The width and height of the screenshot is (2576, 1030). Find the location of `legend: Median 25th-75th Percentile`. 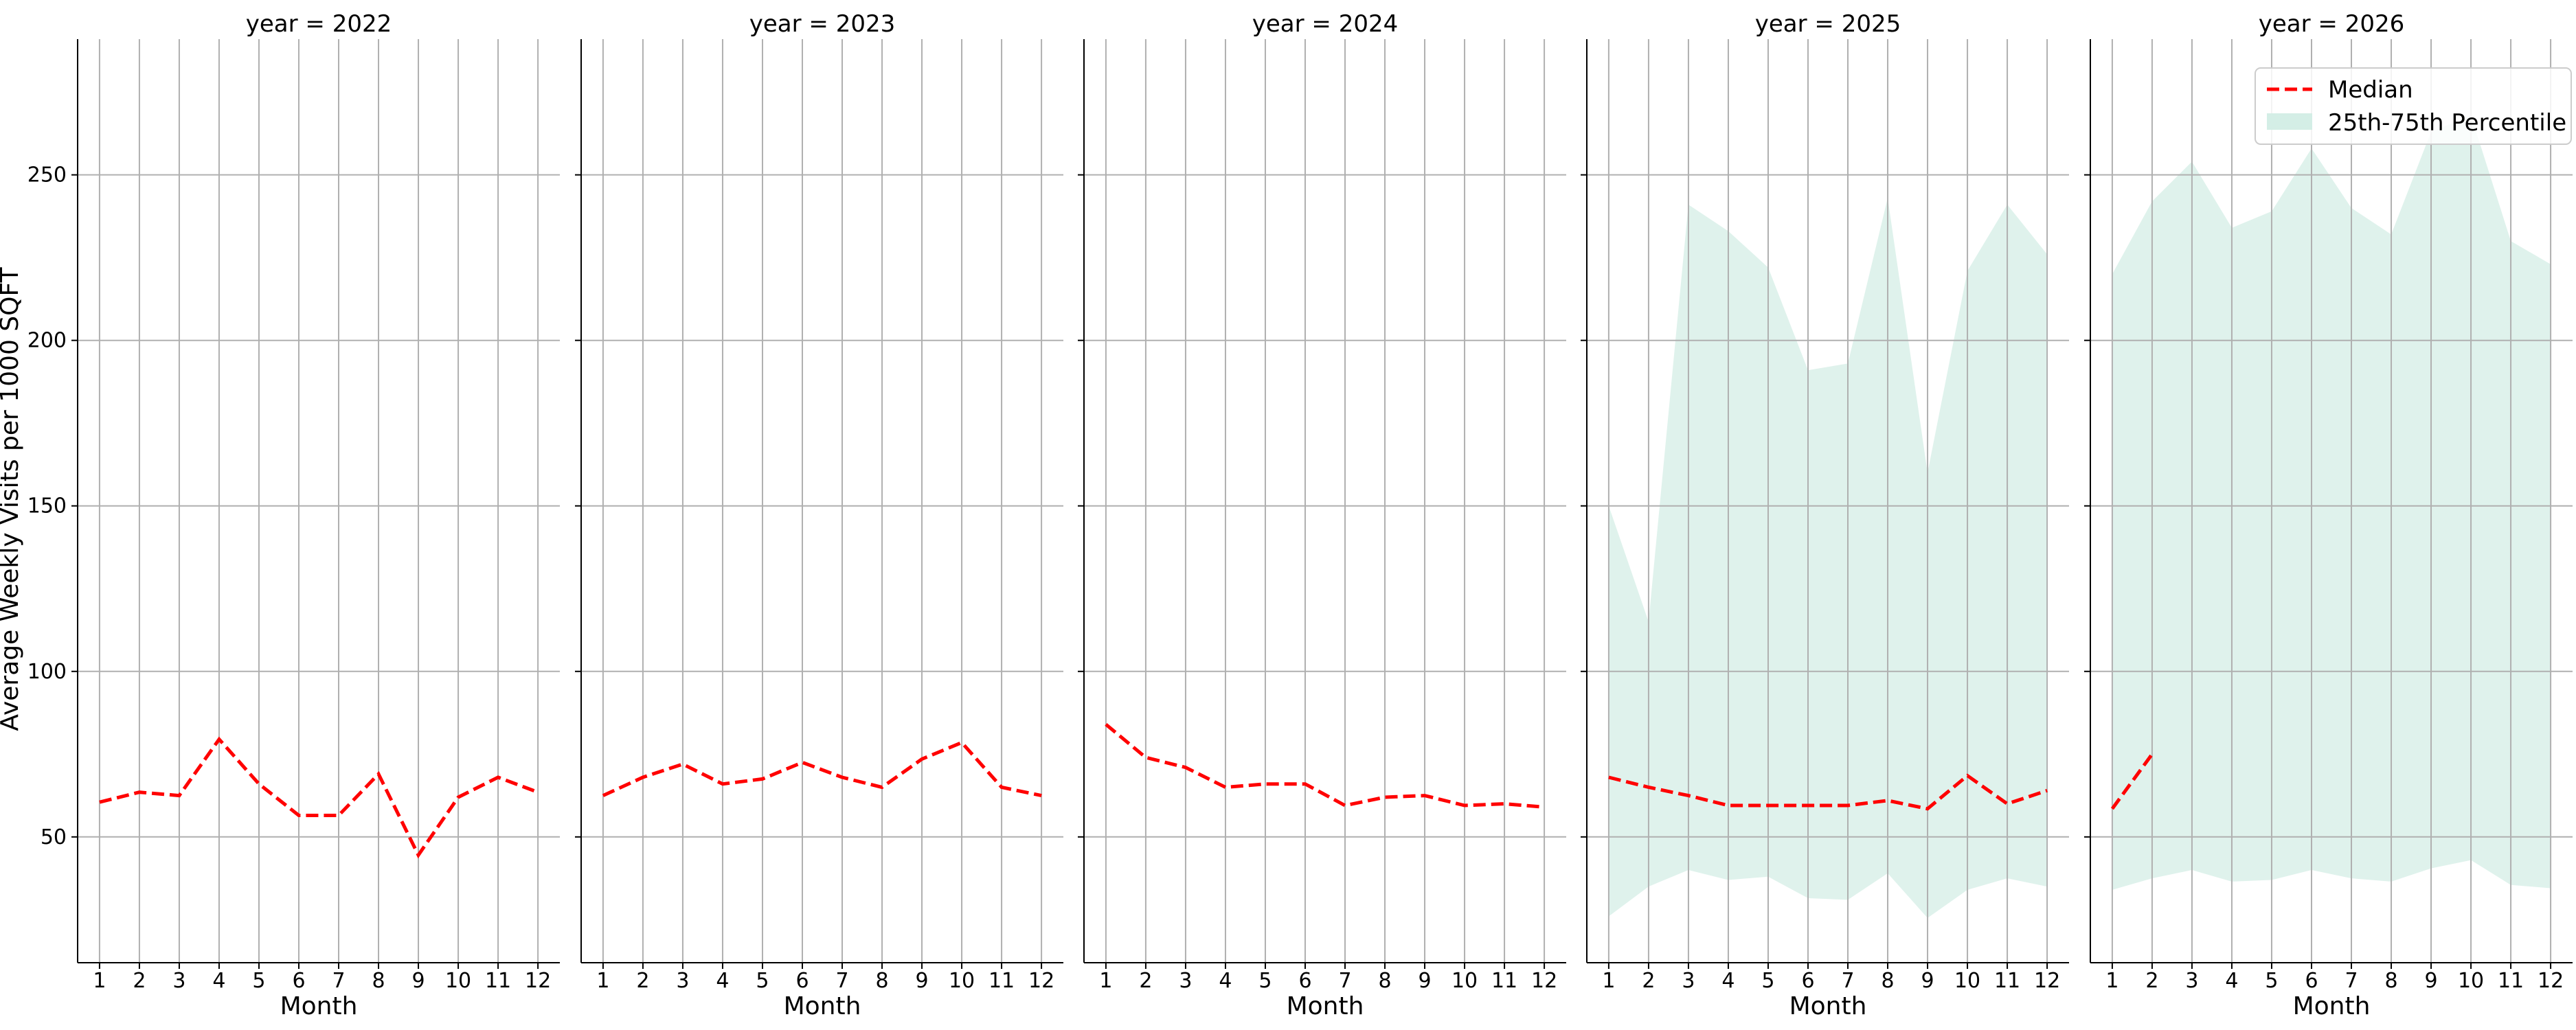

legend: Median 25th-75th Percentile is located at coordinates (2413, 106).